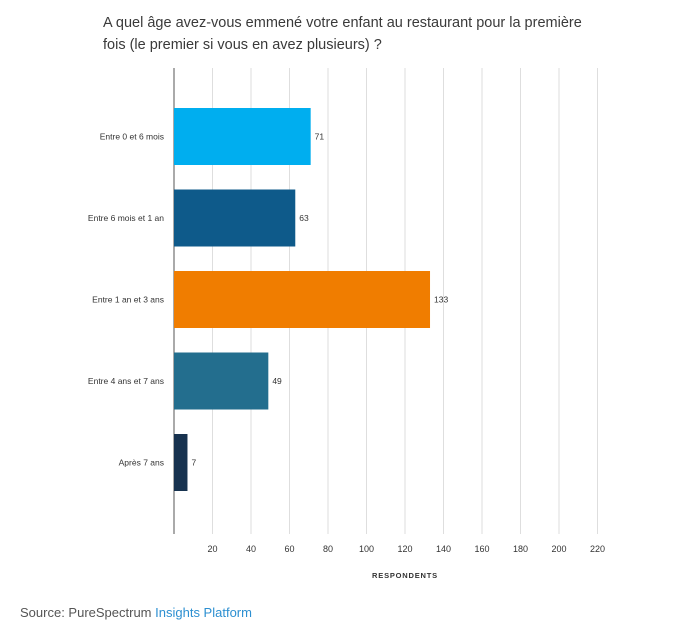 The width and height of the screenshot is (685, 634). What do you see at coordinates (128, 300) in the screenshot?
I see `category-label: Entre 1 an et 3 ans` at bounding box center [128, 300].